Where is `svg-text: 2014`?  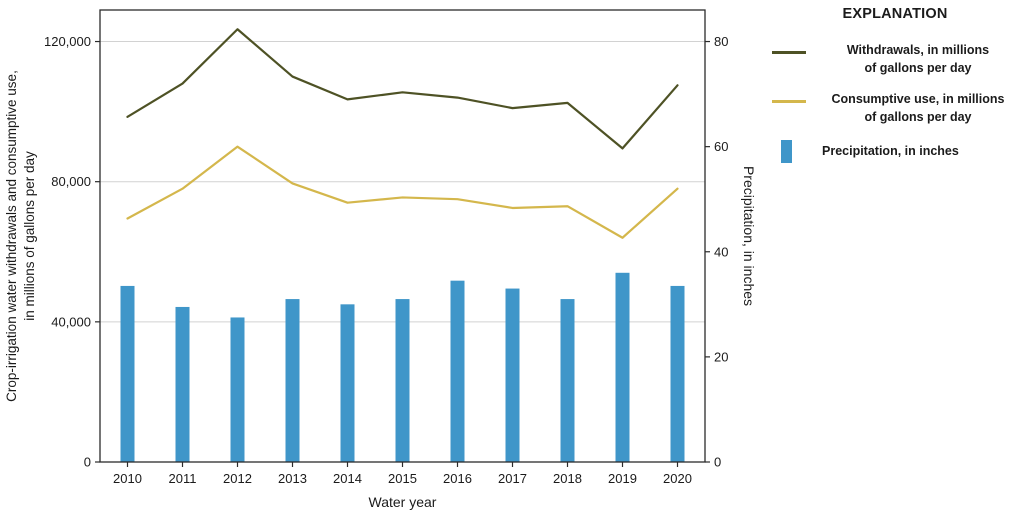
svg-text: 2014 is located at coordinates (347, 478).